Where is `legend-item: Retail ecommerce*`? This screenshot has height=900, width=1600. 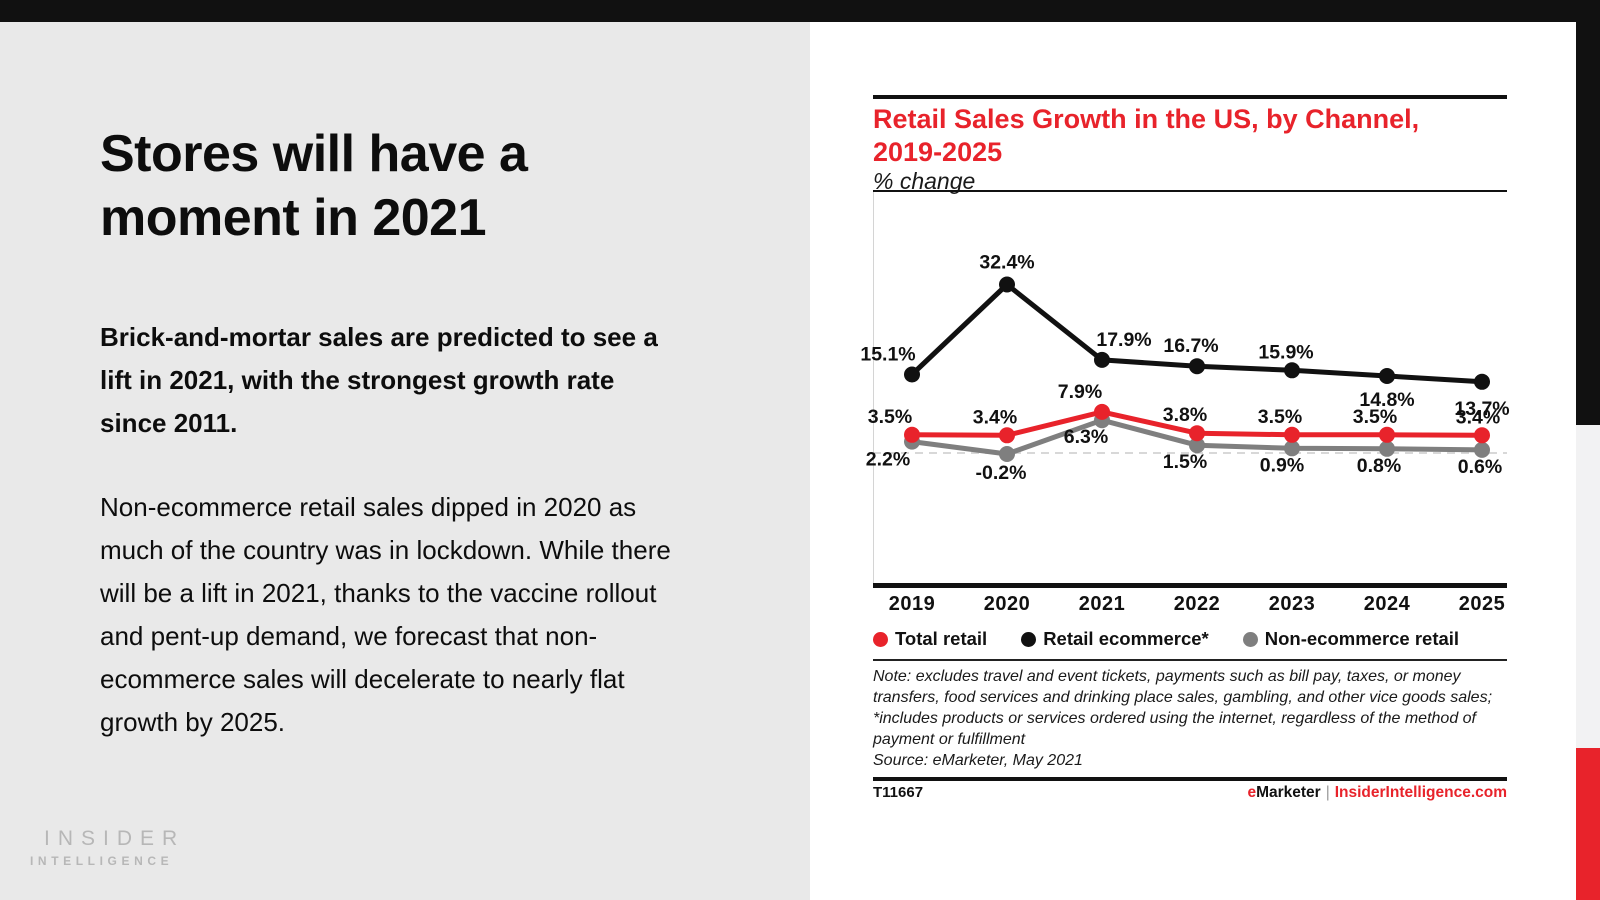 legend-item: Retail ecommerce* is located at coordinates (1115, 639).